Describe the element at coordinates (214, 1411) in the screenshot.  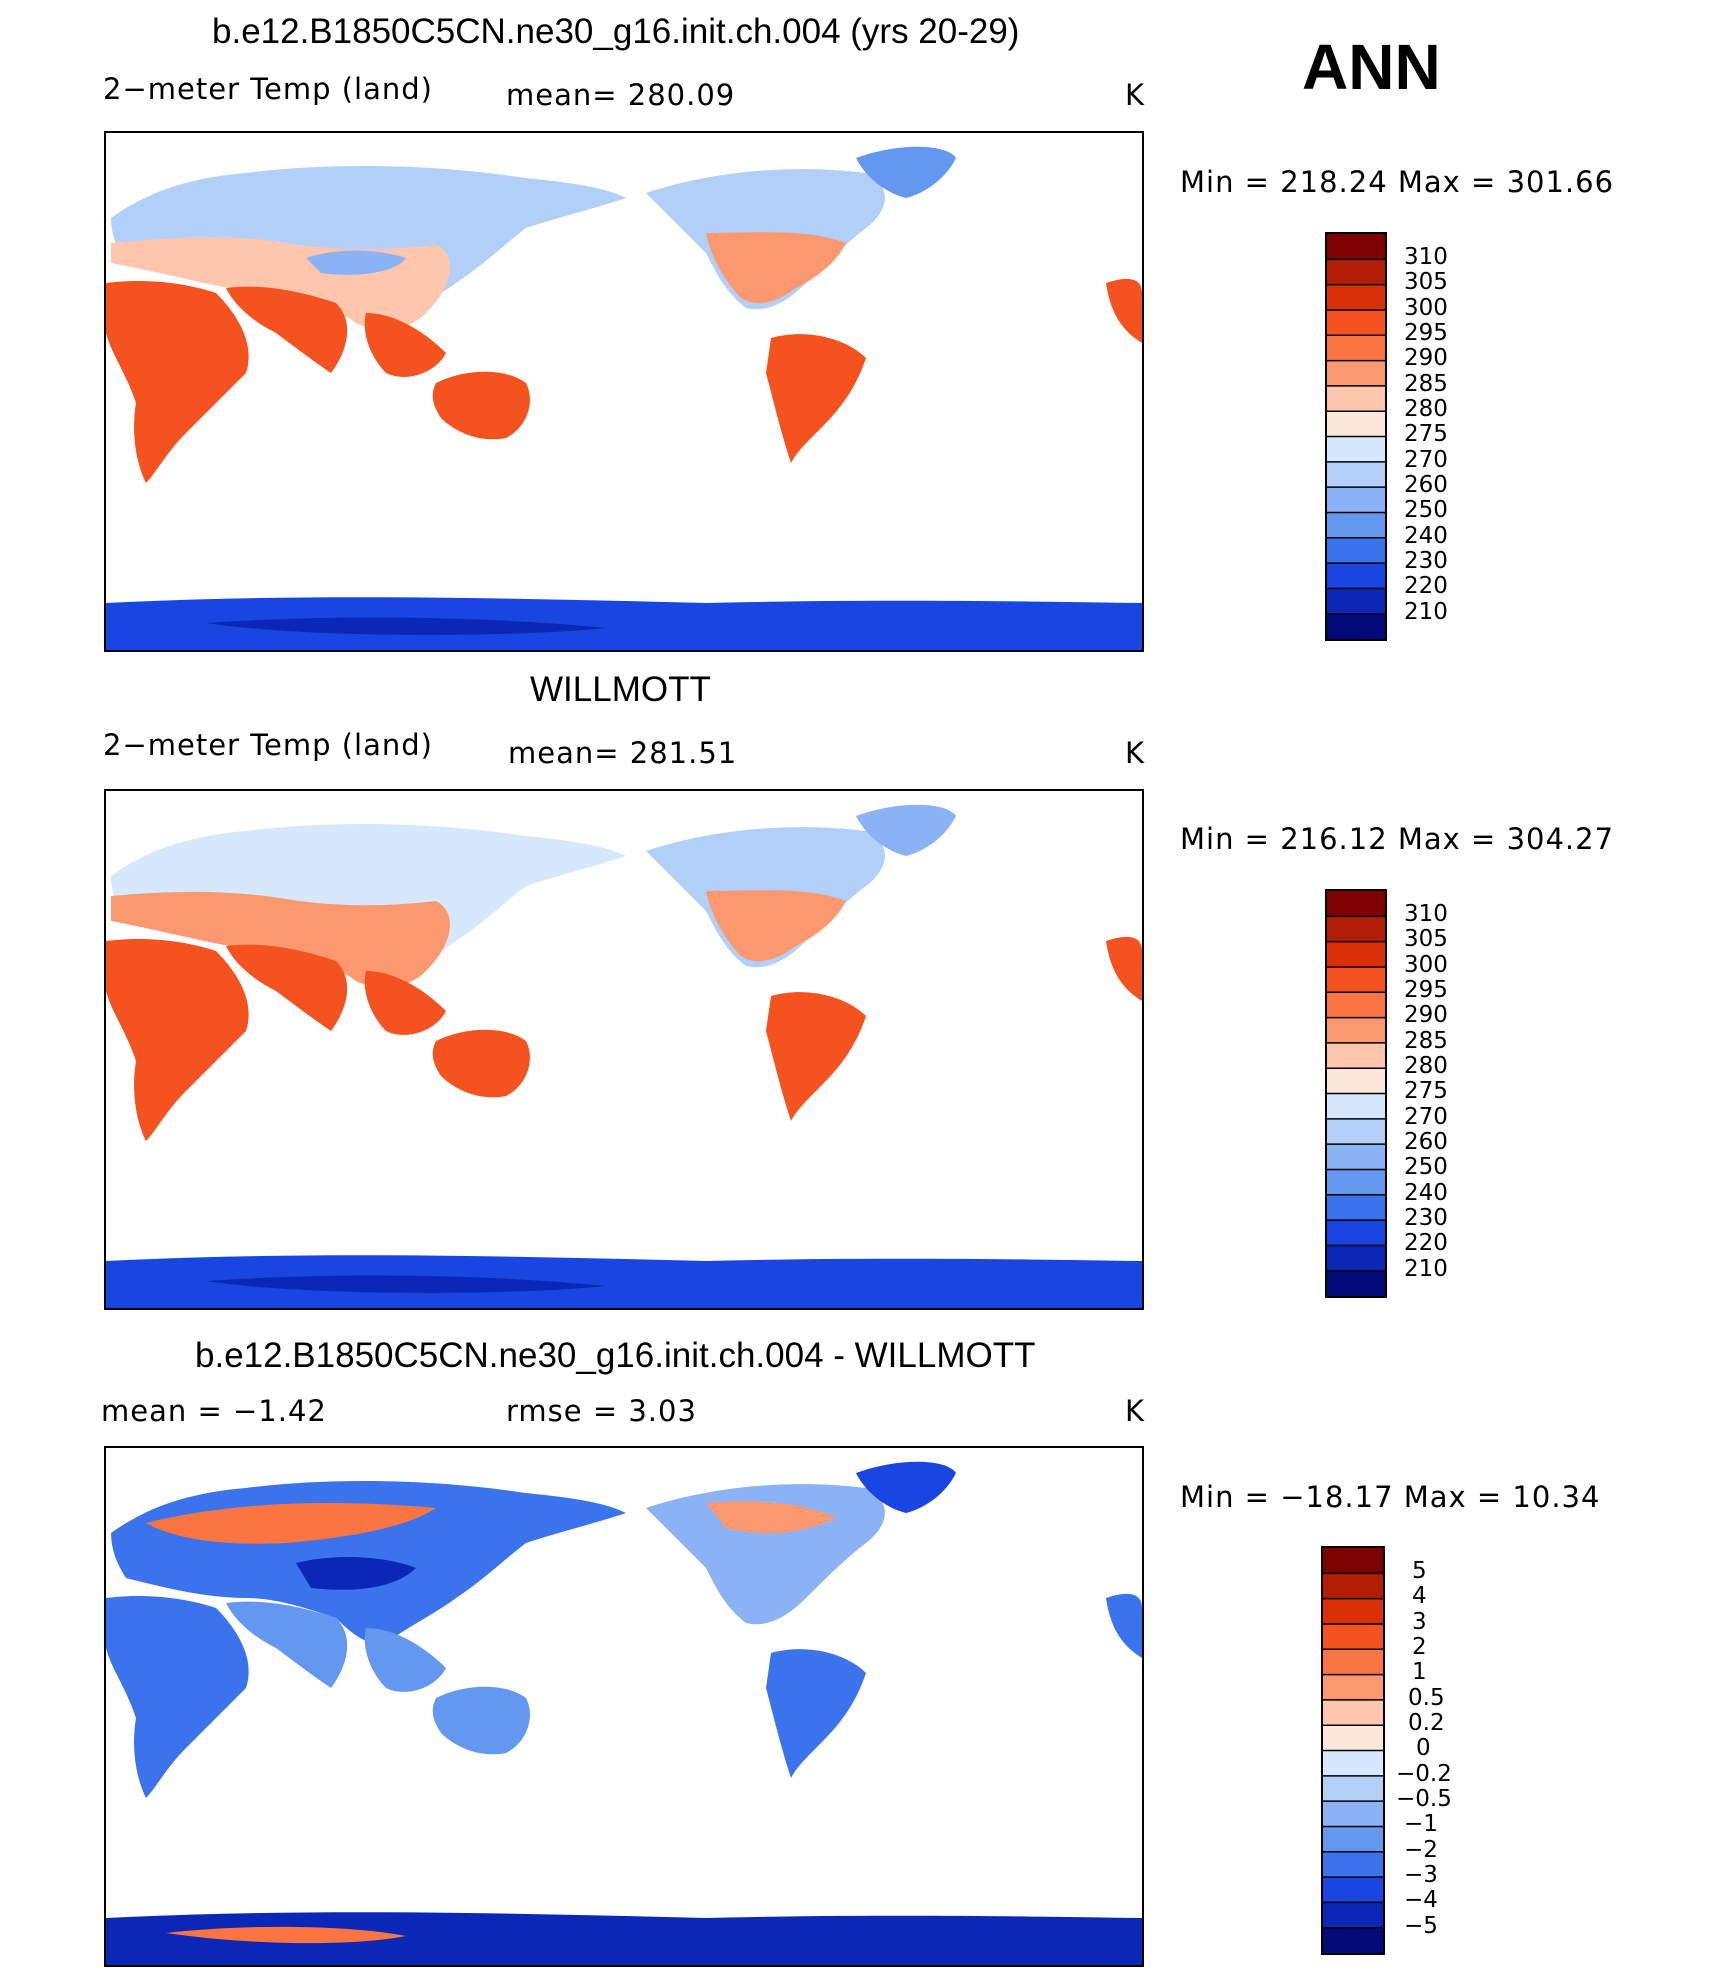
I see `panel-3-mean-label: mean = −1.42` at that location.